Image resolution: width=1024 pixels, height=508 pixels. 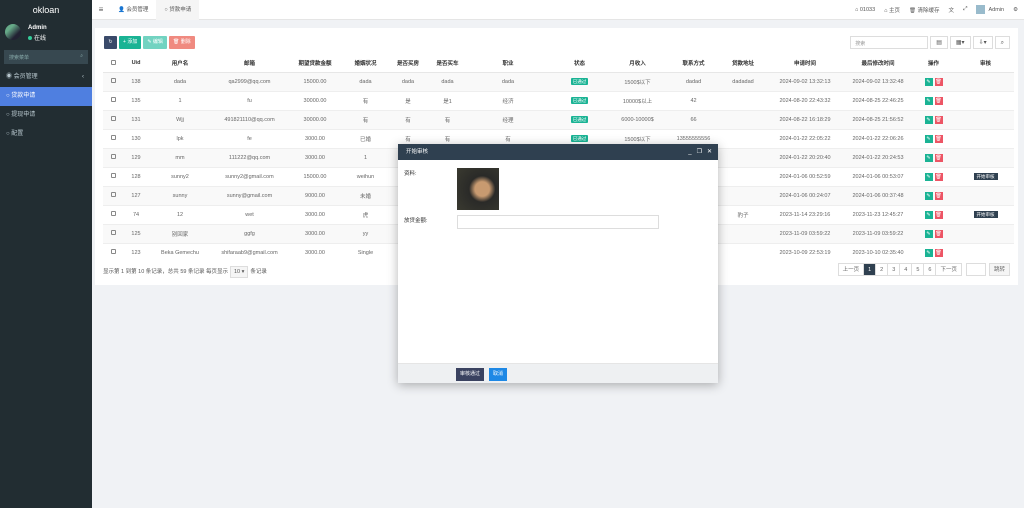 I want to click on translate-icon: 文, so click(x=951, y=10).